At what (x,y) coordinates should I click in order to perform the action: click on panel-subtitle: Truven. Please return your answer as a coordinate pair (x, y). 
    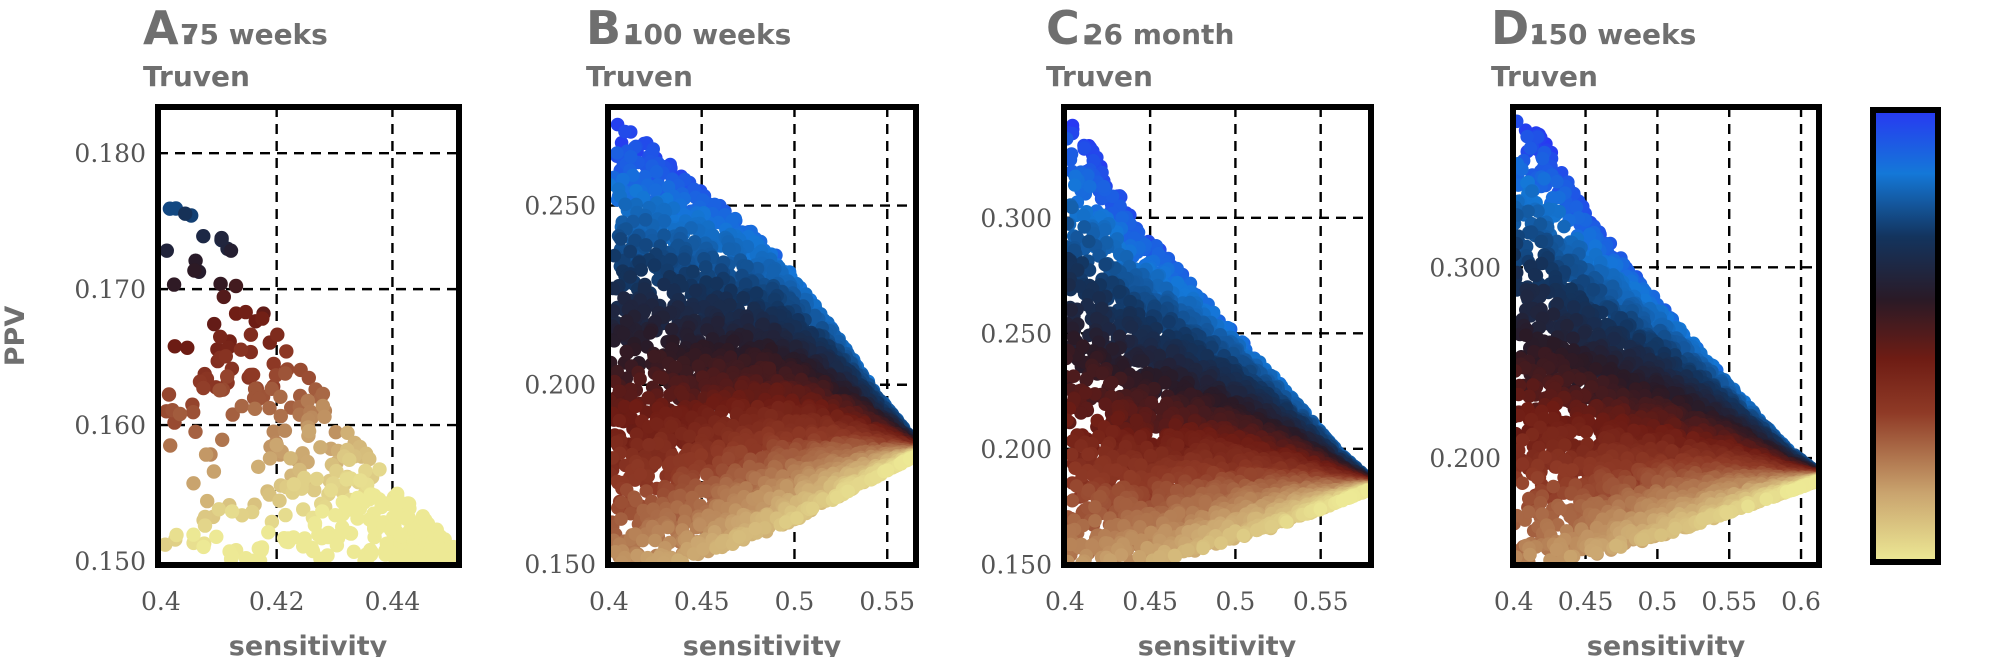
    Looking at the image, I should click on (196, 76).